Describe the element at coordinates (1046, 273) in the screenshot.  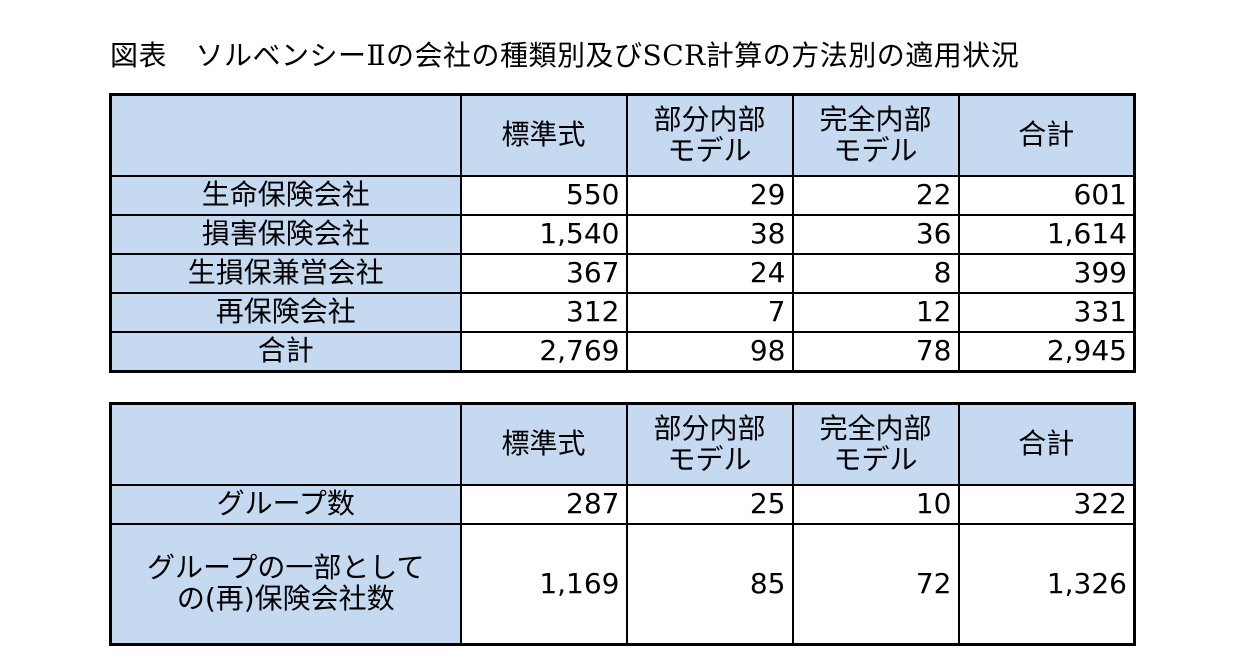
I see `cell-value: 399` at that location.